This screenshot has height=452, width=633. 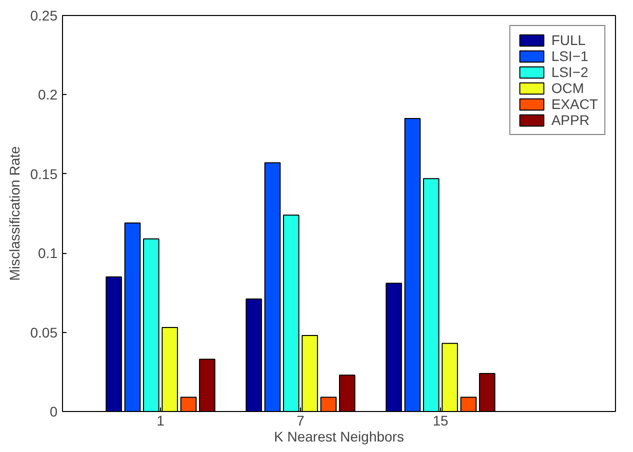 I want to click on y-axis-title: Misclassification Rate, so click(x=14, y=213).